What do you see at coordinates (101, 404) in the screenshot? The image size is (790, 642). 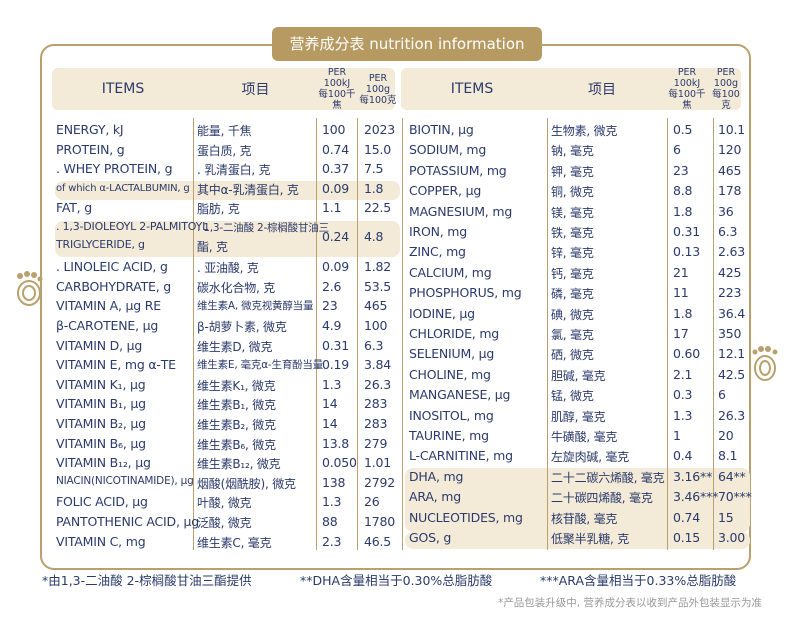 I see `item-en: VITAMIN B₁, μg` at bounding box center [101, 404].